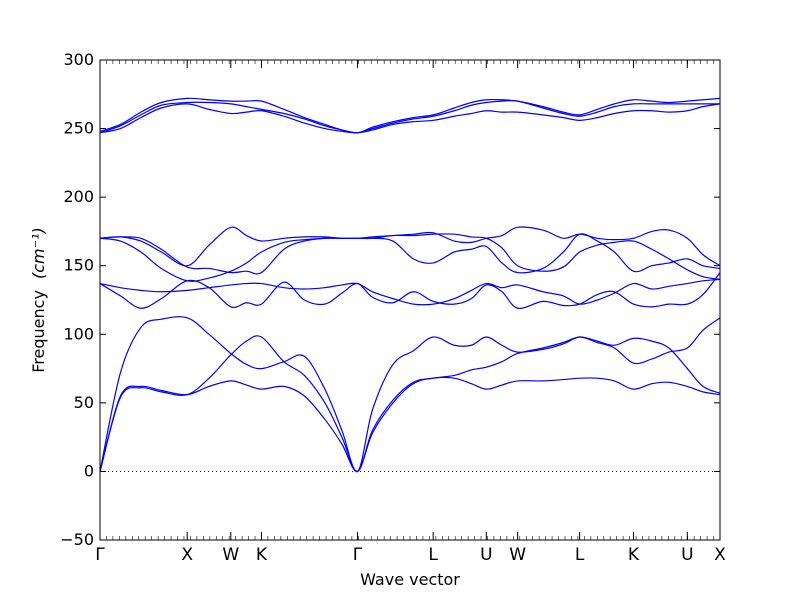 This screenshot has width=800, height=600. Describe the element at coordinates (78, 59) in the screenshot. I see `y-tick-label: 300` at that location.